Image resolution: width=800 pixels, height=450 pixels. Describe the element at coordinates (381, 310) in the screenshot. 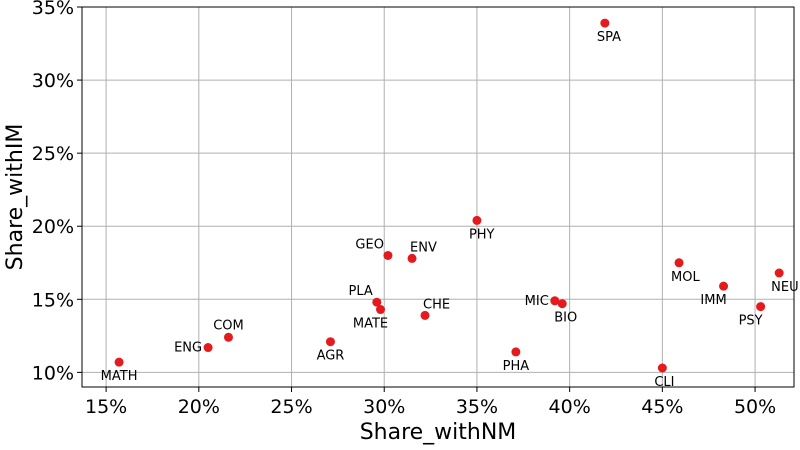

I see `data-point-mate` at that location.